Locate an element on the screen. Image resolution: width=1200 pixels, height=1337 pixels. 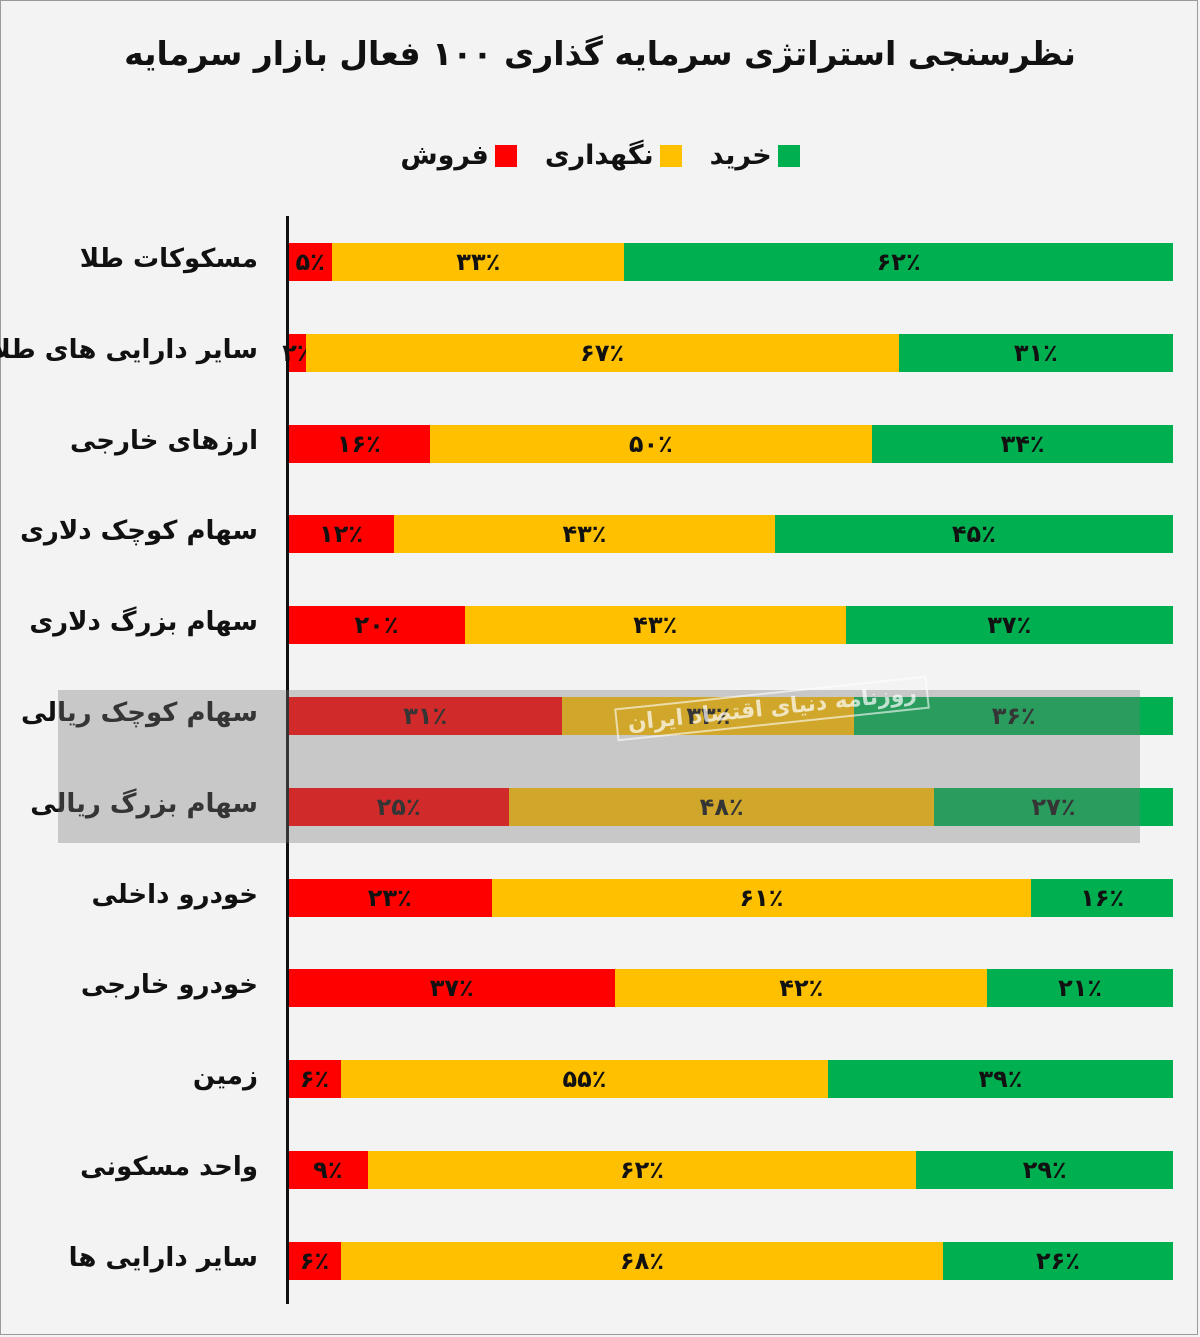
category-label: سهام کوچک ریالی is located at coordinates (139, 713).